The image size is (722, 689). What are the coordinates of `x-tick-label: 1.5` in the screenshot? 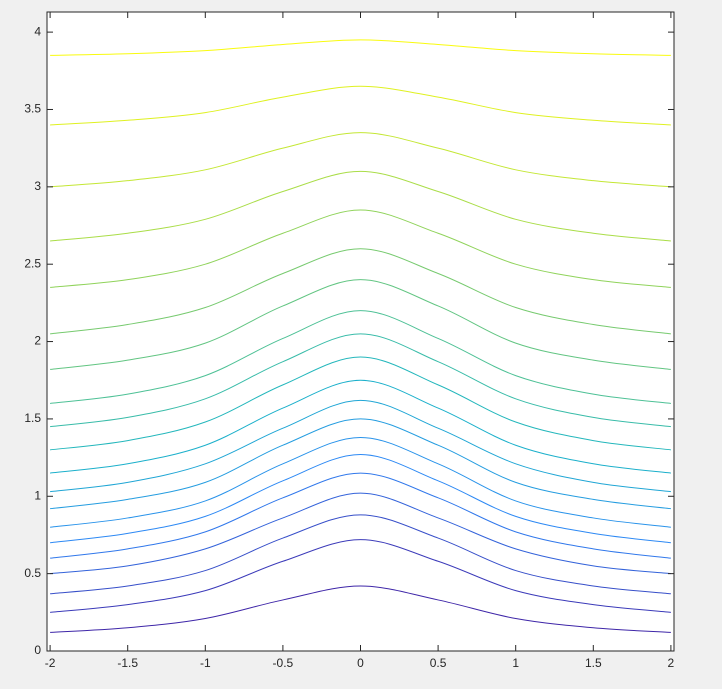 It's located at (593, 663).